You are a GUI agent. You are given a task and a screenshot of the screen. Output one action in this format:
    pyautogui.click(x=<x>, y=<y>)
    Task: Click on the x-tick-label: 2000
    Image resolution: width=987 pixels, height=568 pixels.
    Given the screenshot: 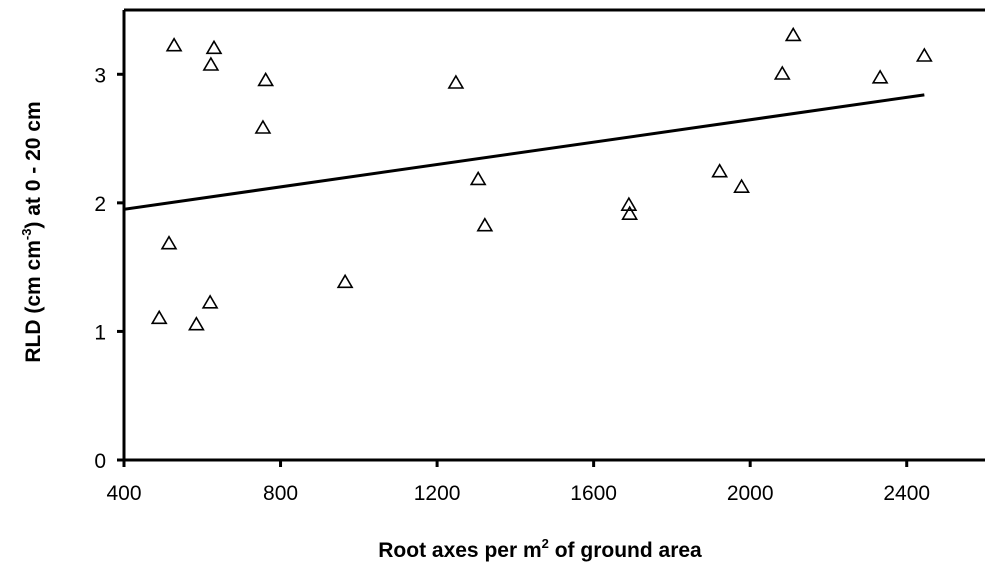 What is the action you would take?
    pyautogui.click(x=750, y=493)
    